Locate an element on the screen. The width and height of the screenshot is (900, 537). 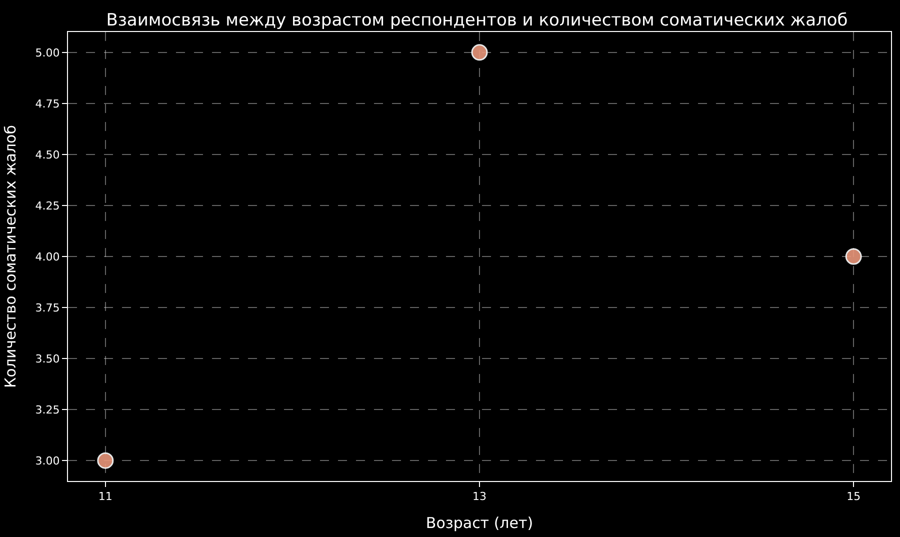
y-tick-label: 3.50 is located at coordinates (47, 359).